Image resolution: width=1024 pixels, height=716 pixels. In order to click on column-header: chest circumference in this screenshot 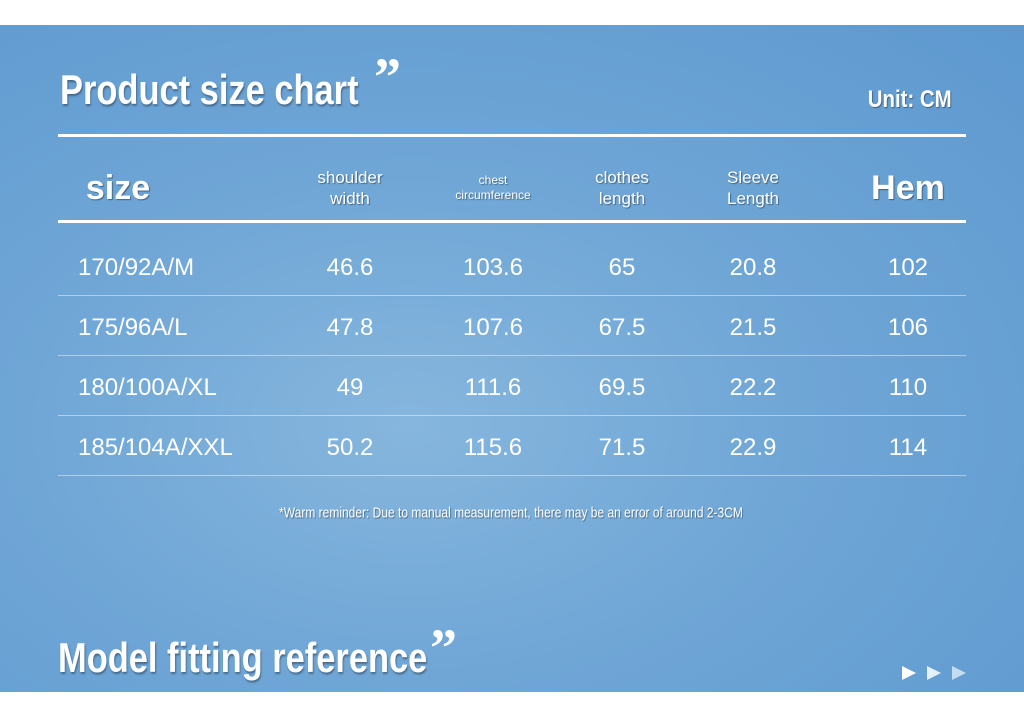, I will do `click(492, 188)`.